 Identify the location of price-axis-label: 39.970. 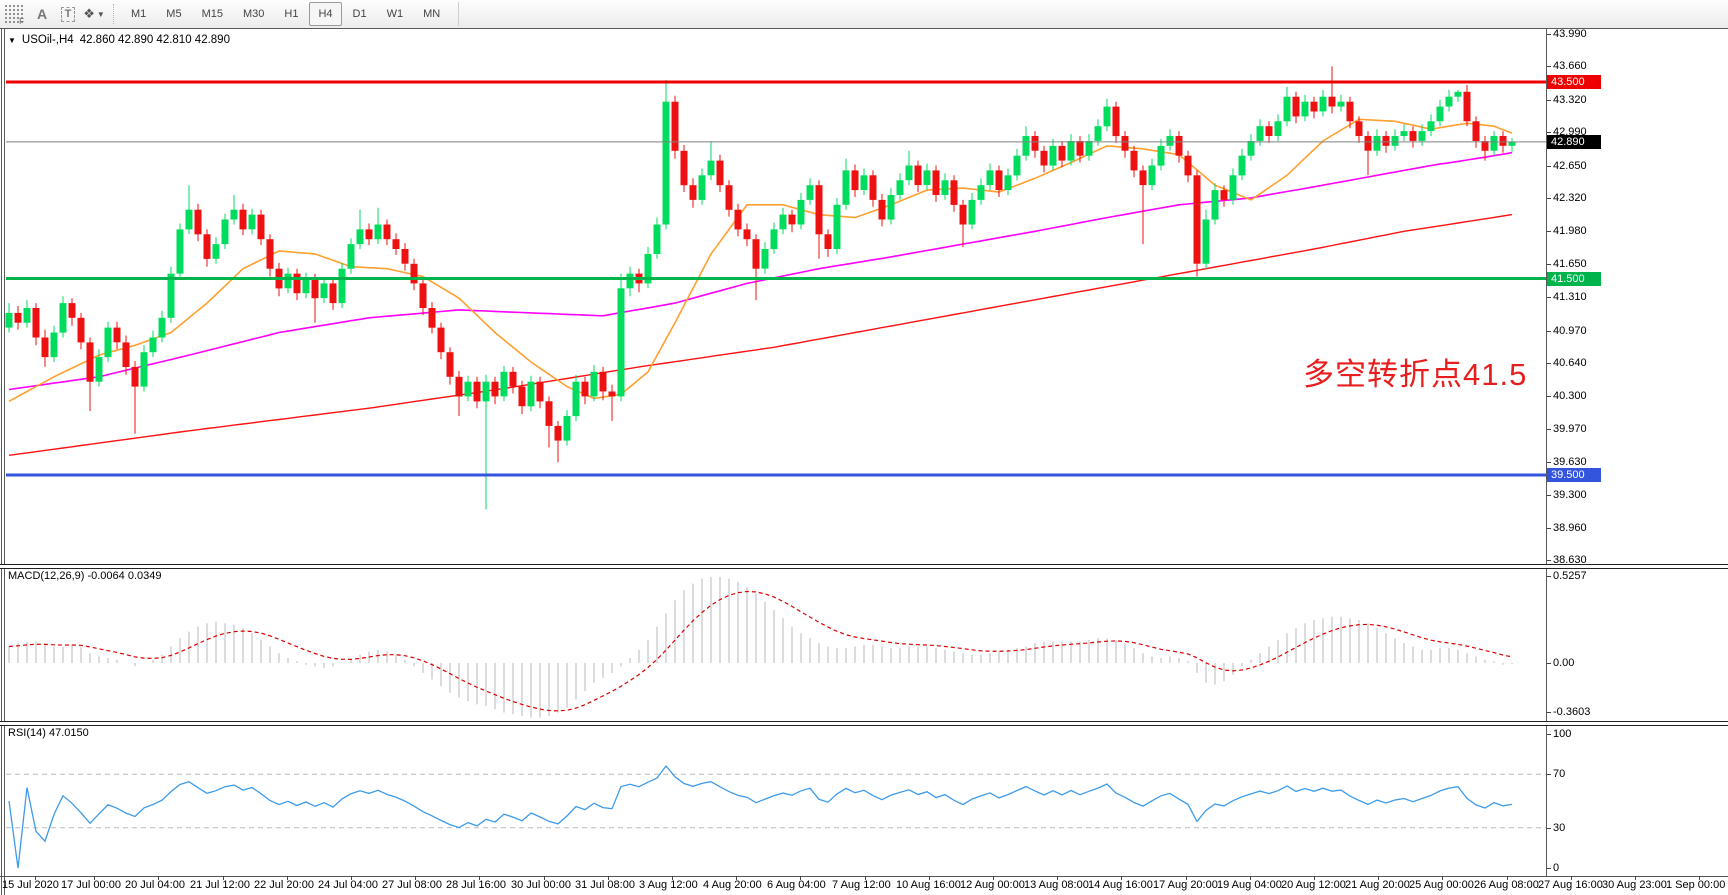
(1570, 428).